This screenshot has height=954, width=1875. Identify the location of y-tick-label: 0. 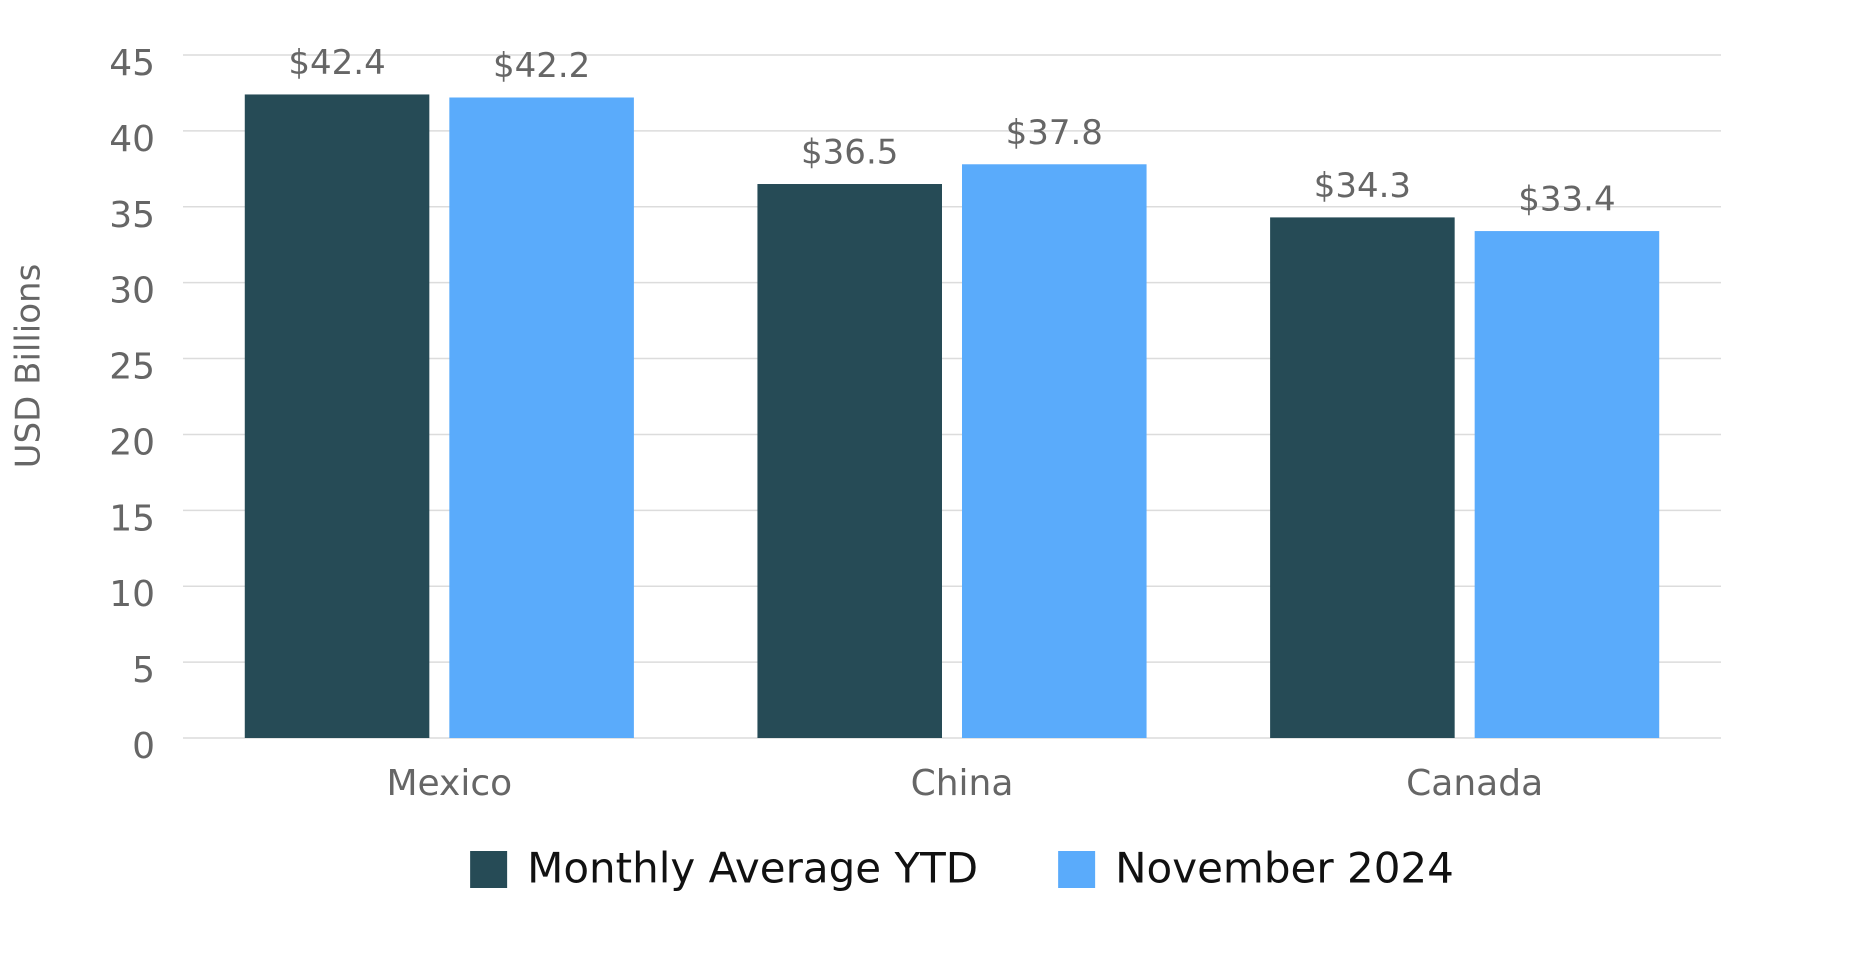
(143, 746).